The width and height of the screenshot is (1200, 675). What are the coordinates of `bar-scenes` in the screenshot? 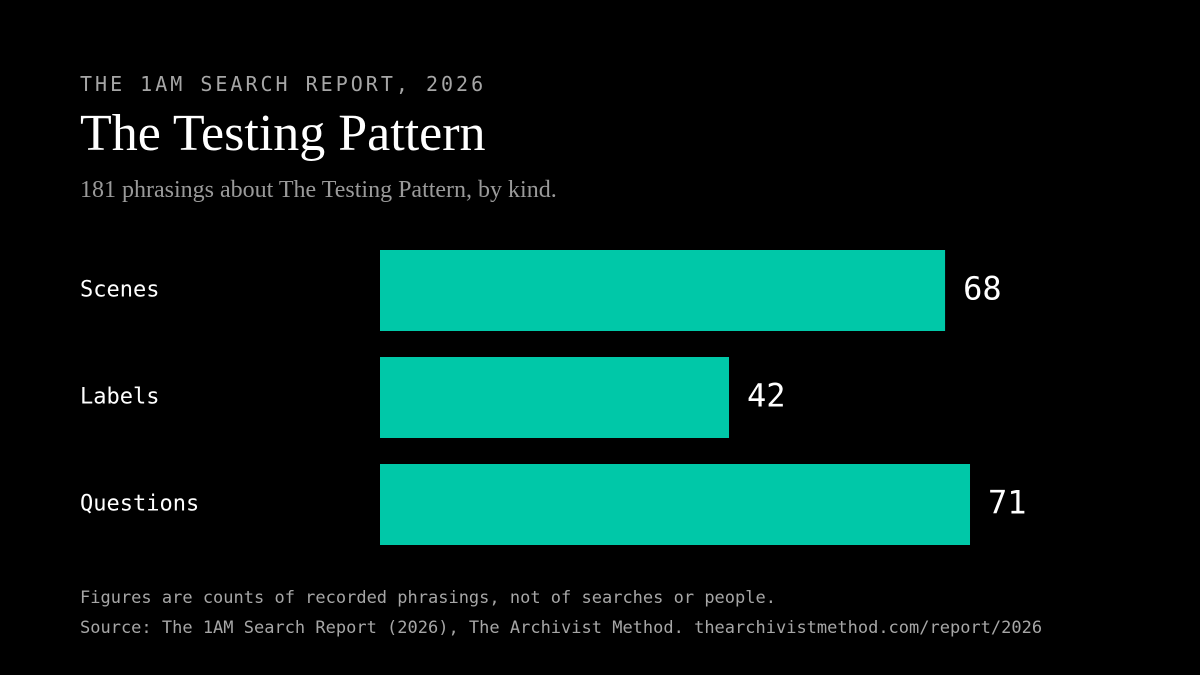 It's located at (663, 290).